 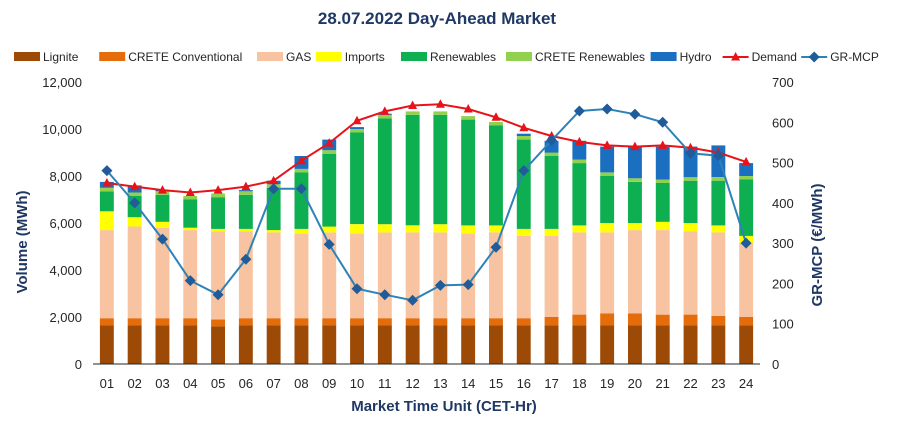 What do you see at coordinates (298, 57) in the screenshot?
I see `legend-label-gas: GAS` at bounding box center [298, 57].